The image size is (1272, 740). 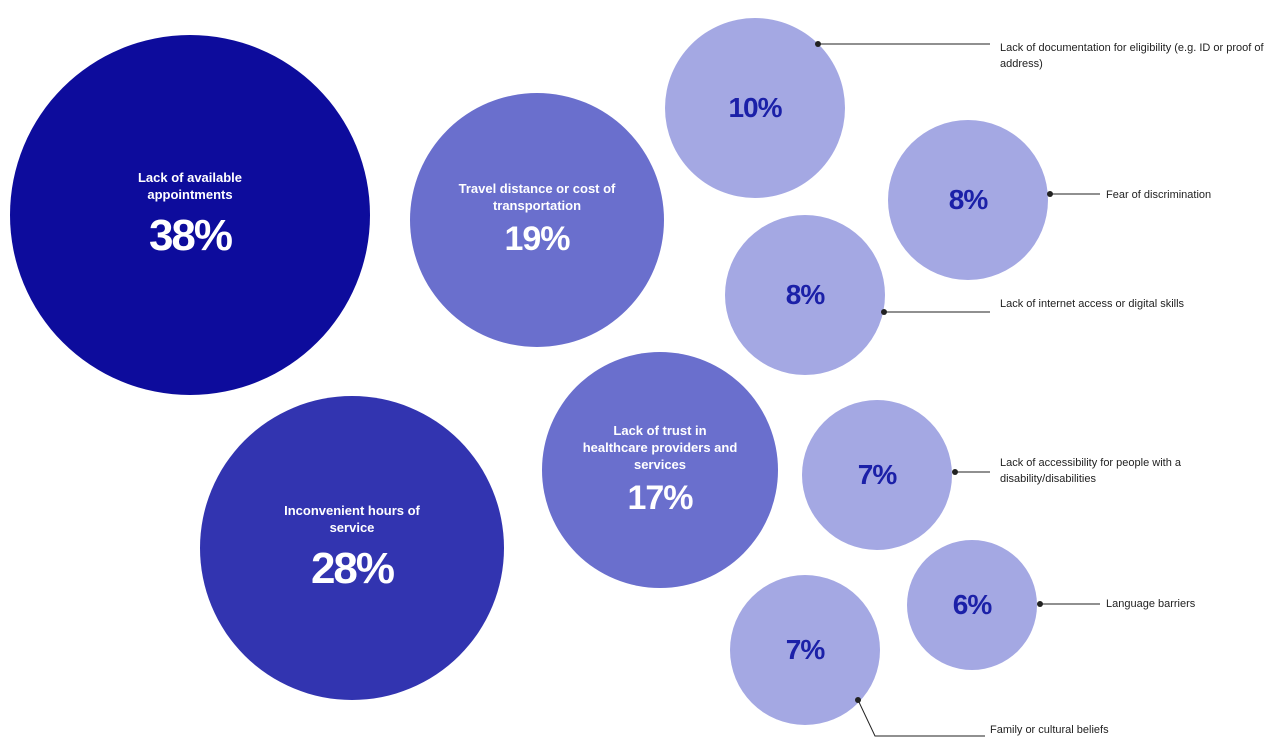 I want to click on callout-label: Fear of discrimination, so click(x=1159, y=195).